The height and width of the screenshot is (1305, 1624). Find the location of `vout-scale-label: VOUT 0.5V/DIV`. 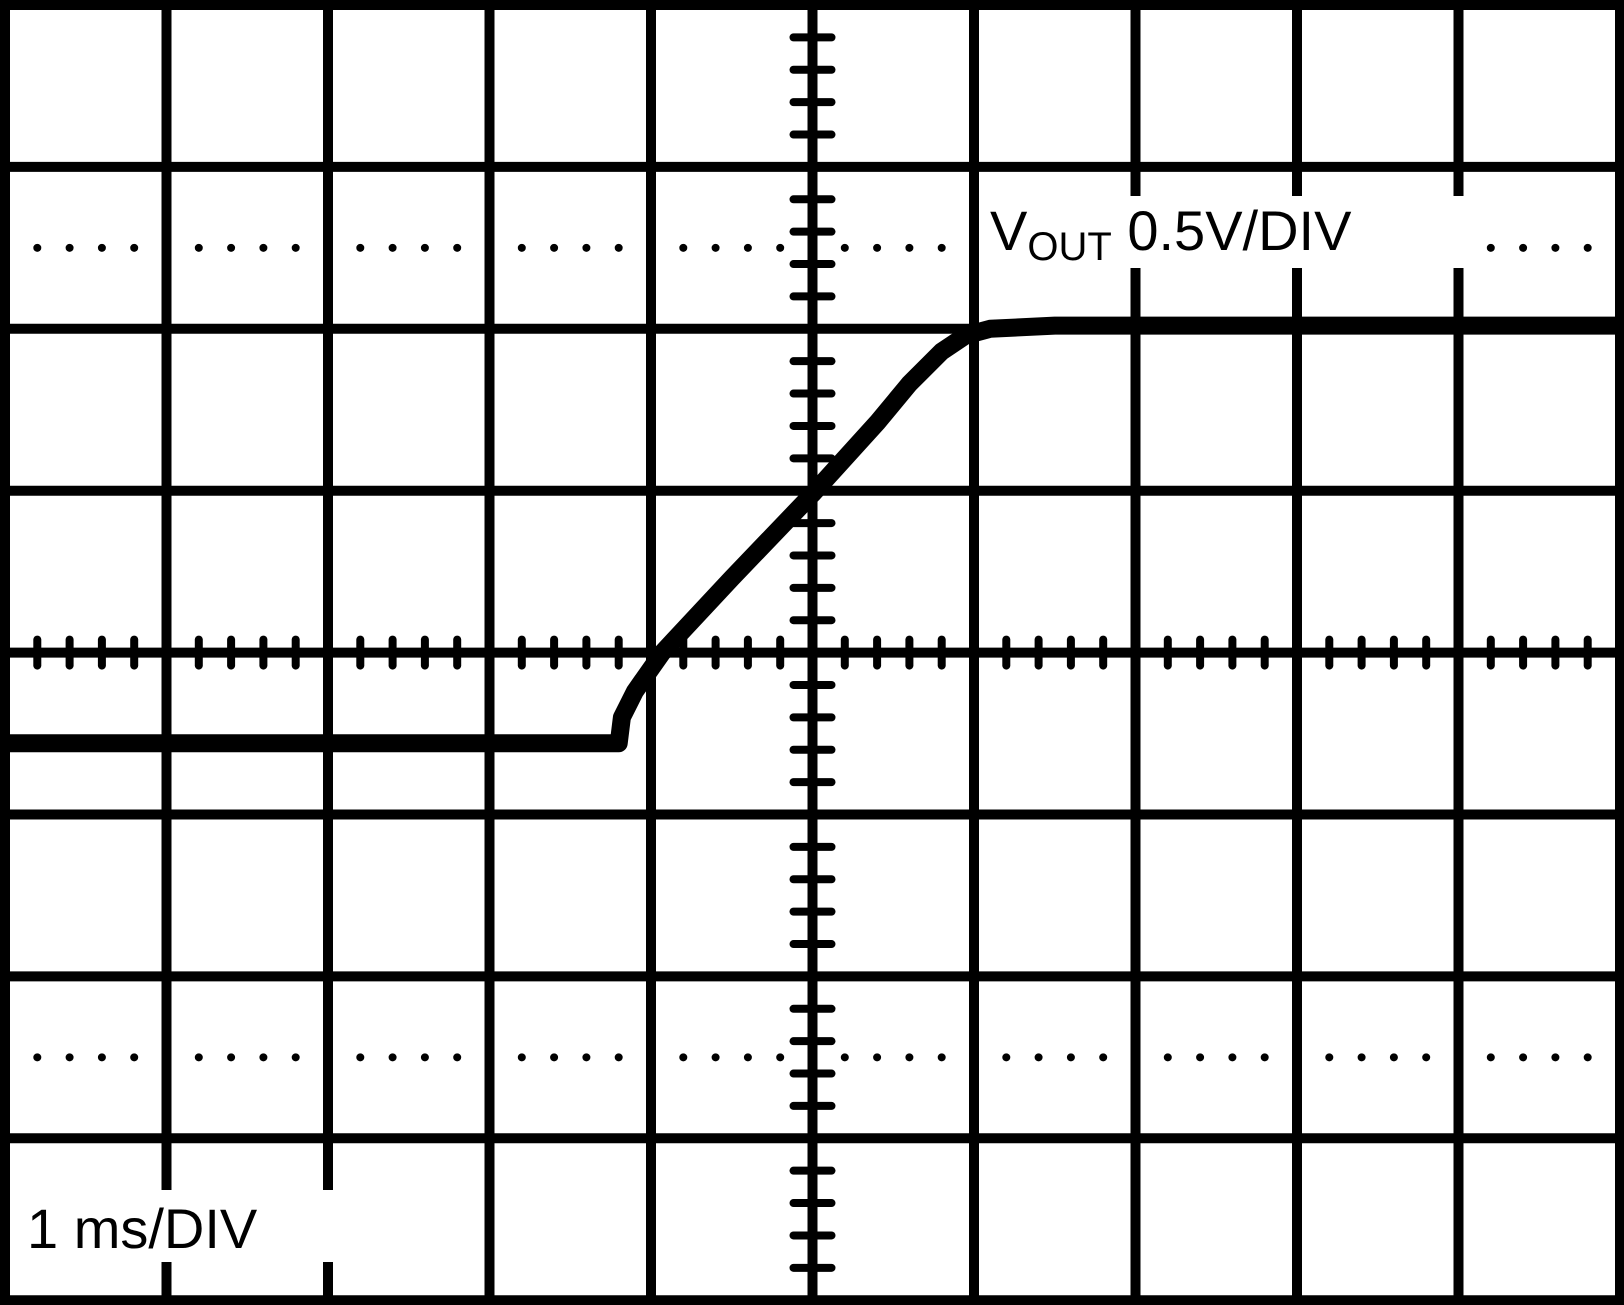

vout-scale-label: VOUT 0.5V/DIV is located at coordinates (1171, 234).